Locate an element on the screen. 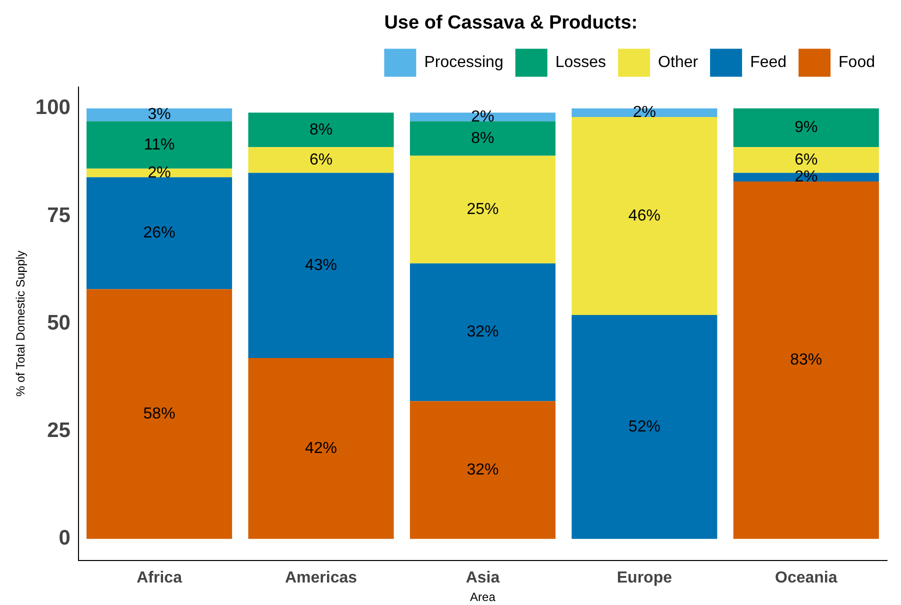  data-label: 11% is located at coordinates (159, 145).